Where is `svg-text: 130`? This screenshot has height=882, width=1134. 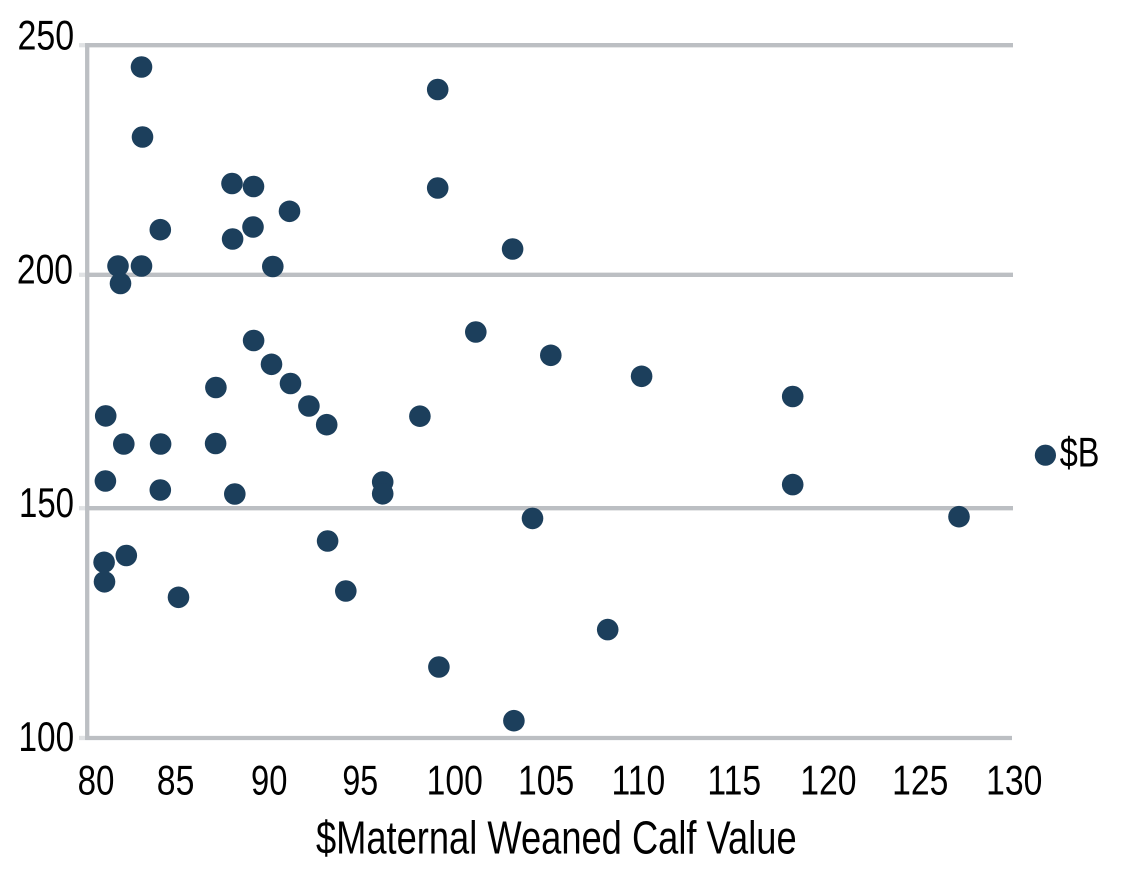 svg-text: 130 is located at coordinates (1014, 781).